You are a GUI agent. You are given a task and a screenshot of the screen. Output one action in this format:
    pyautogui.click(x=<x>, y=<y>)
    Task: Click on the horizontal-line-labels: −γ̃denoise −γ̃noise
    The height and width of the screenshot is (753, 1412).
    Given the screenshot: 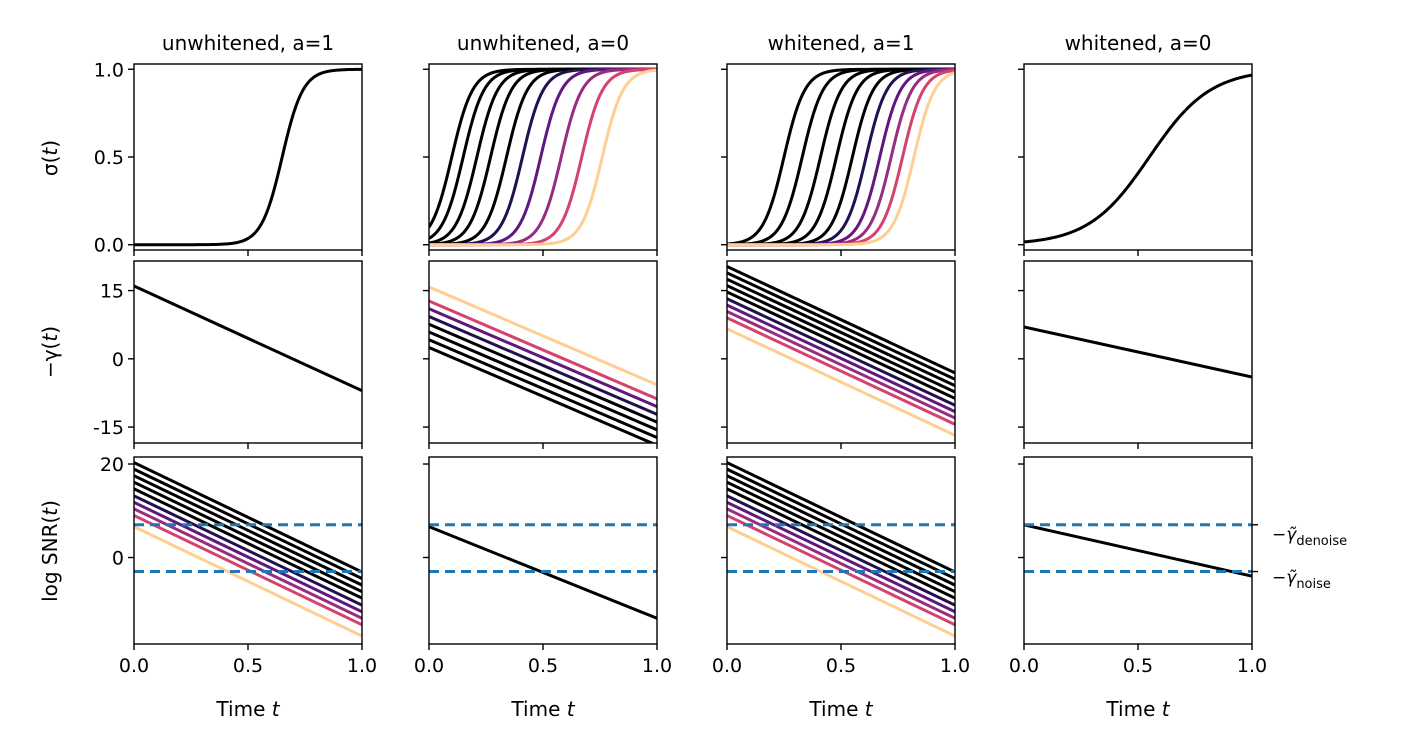 What is the action you would take?
    pyautogui.click(x=1309, y=558)
    